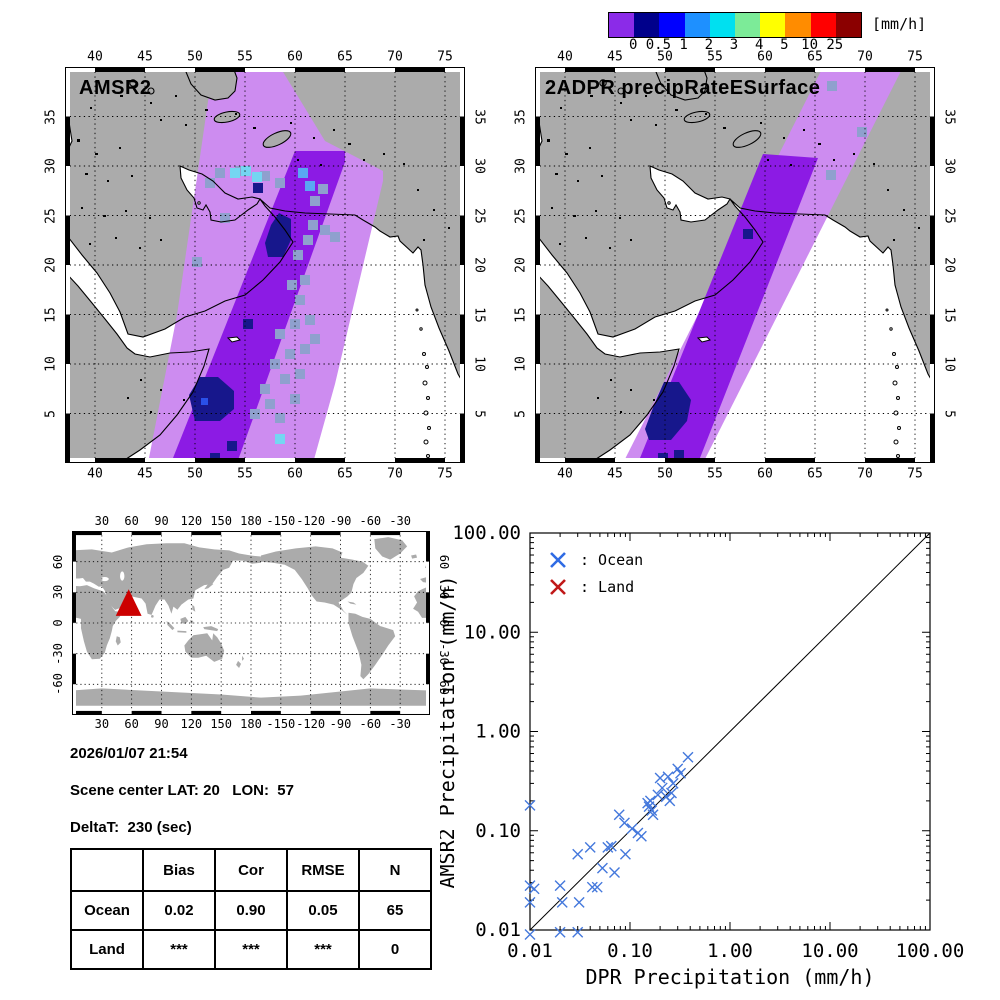  What do you see at coordinates (395, 57) in the screenshot?
I see `map-lon-tick: 70` at bounding box center [395, 57].